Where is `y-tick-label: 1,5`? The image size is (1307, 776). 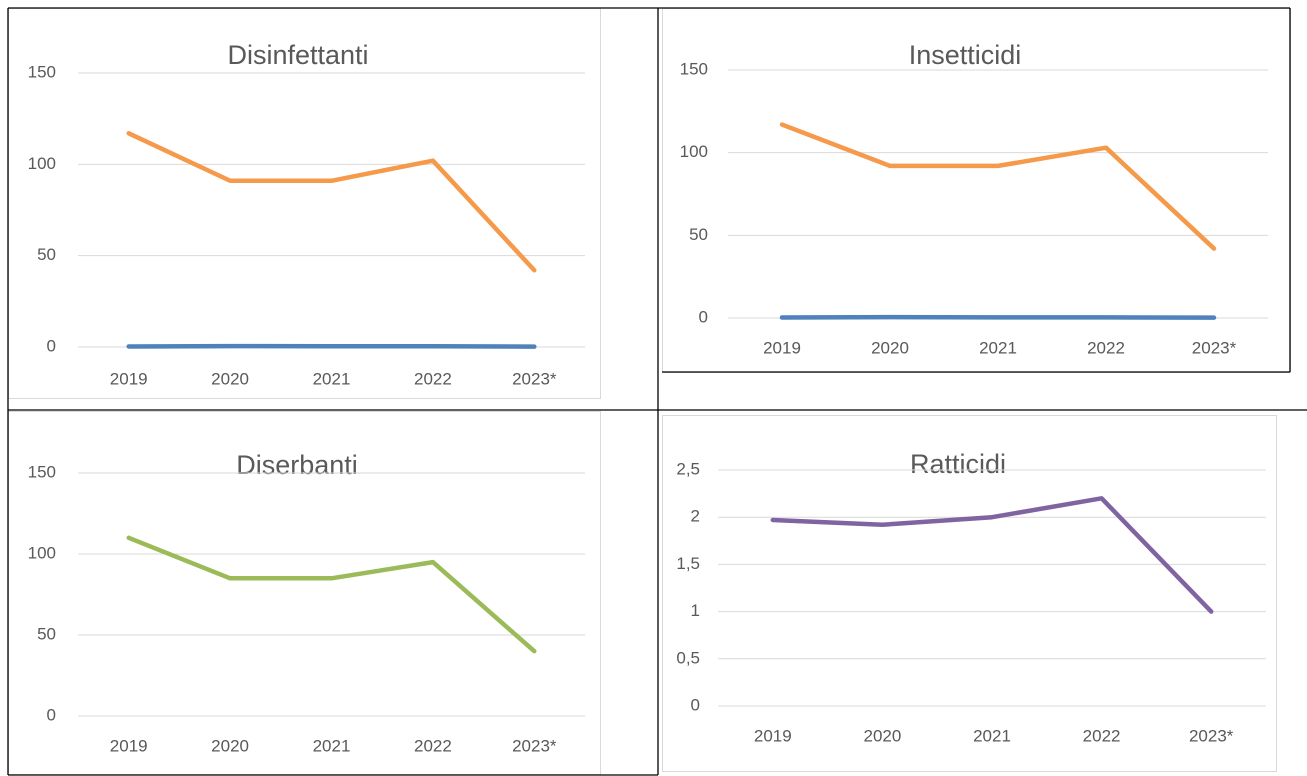
y-tick-label: 1,5 is located at coordinates (688, 563).